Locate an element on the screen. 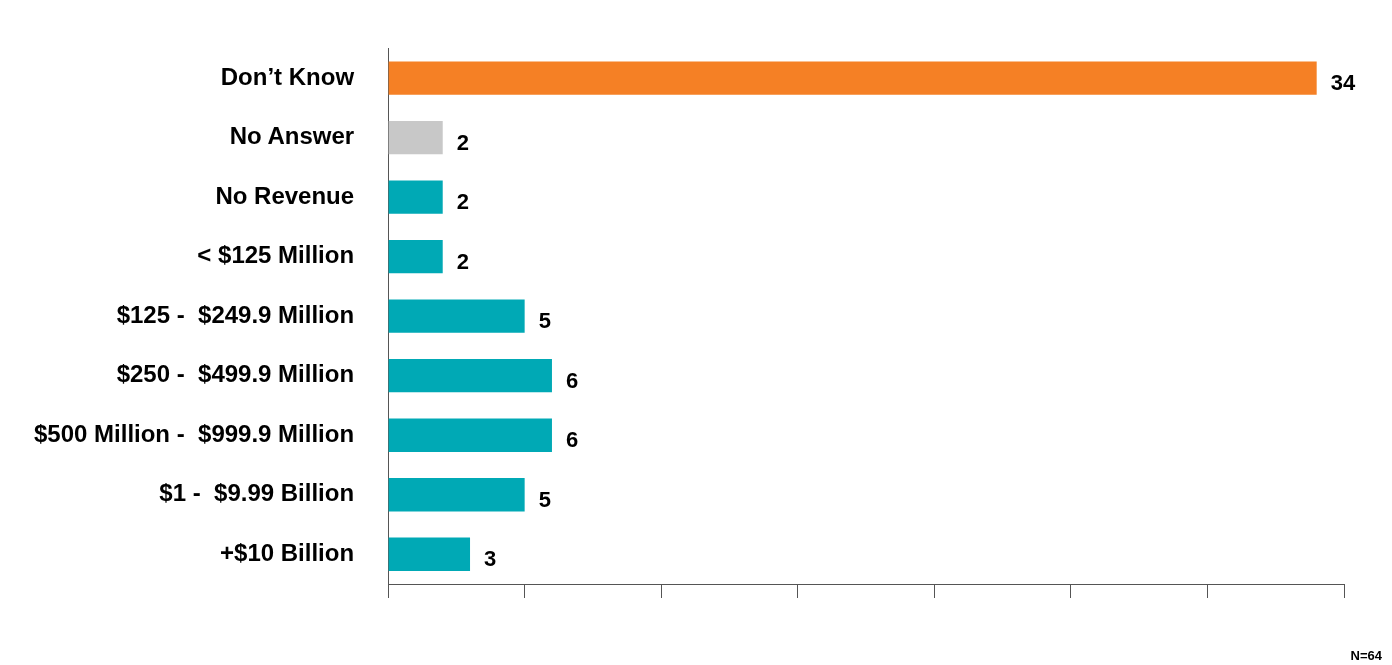 Image resolution: width=1392 pixels, height=665 pixels. y-tick-label: $500 Million - $999.9 Million is located at coordinates (194, 433).